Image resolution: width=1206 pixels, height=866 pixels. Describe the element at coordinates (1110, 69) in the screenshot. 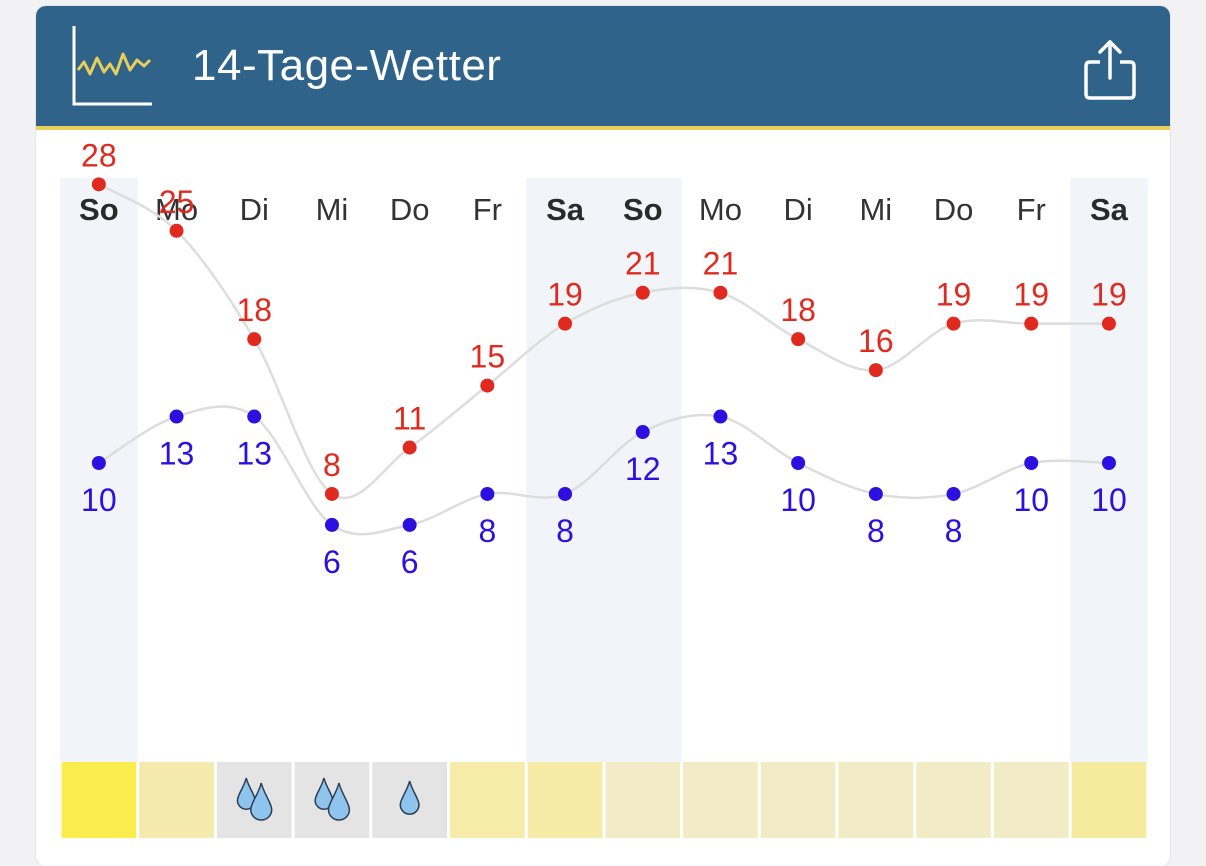

I see `share-icon` at that location.